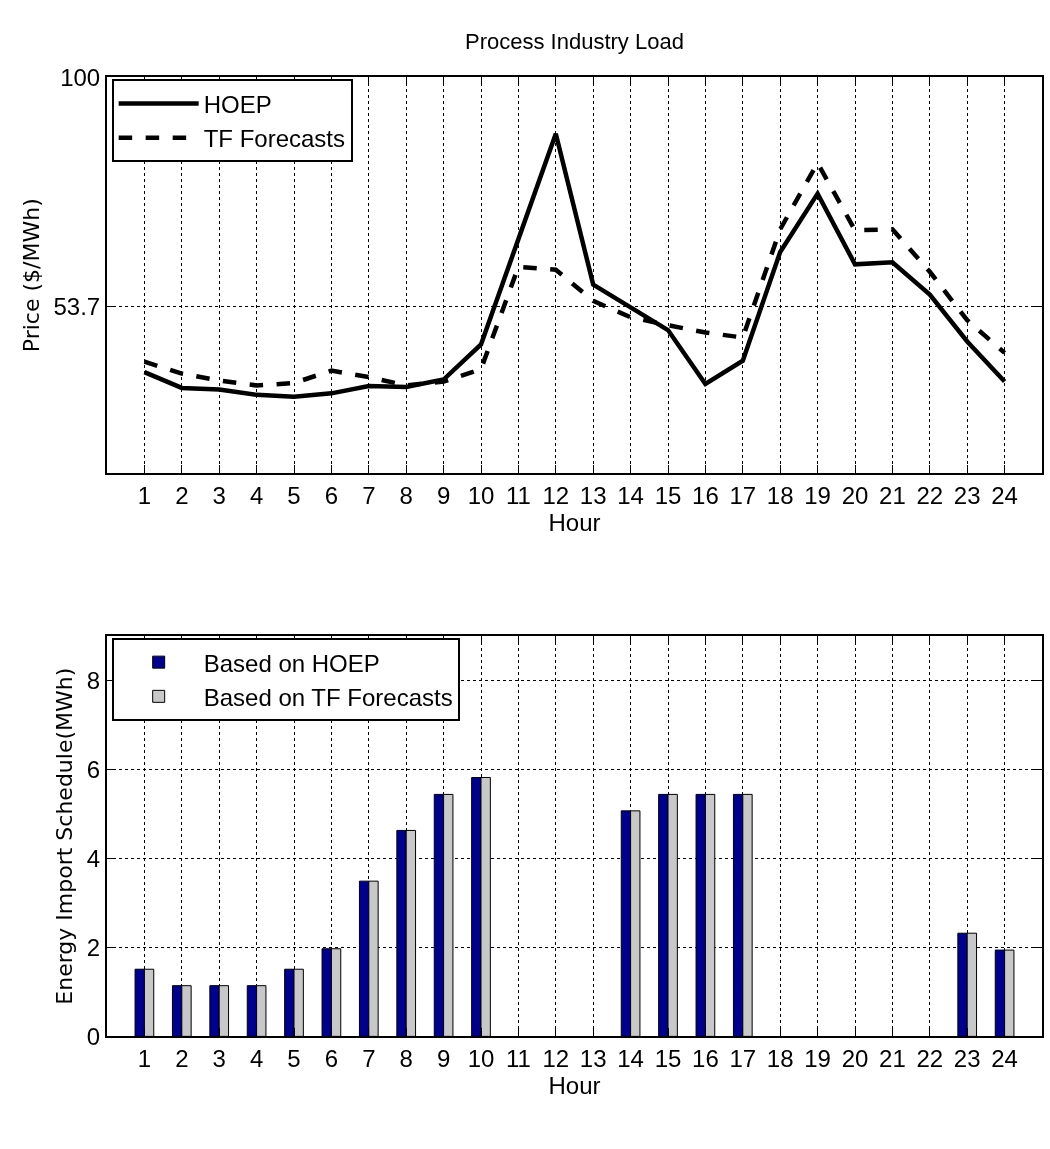  Describe the element at coordinates (93, 858) in the screenshot. I see `y-tick-label: 4` at that location.